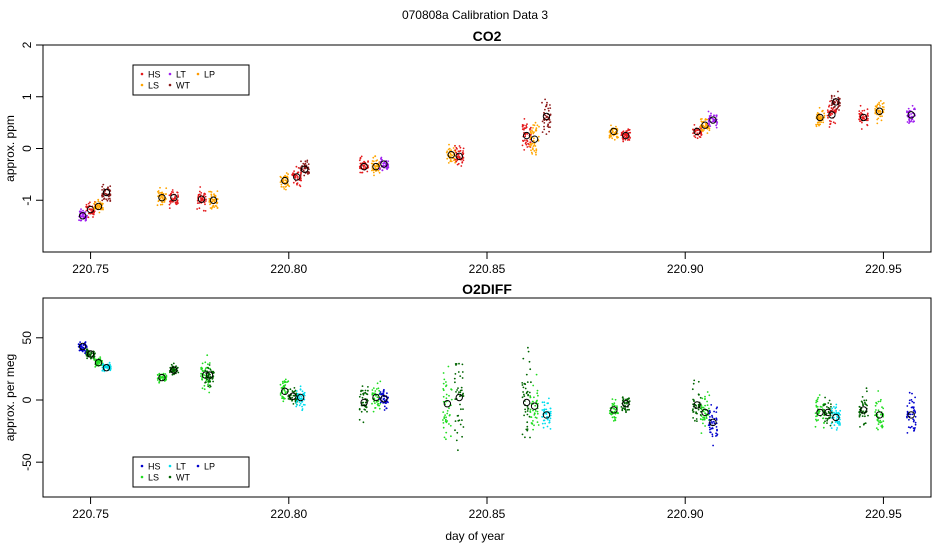 The image size is (950, 550). Describe the element at coordinates (685, 269) in the screenshot. I see `co2-x-tick-label: 220.90` at that location.